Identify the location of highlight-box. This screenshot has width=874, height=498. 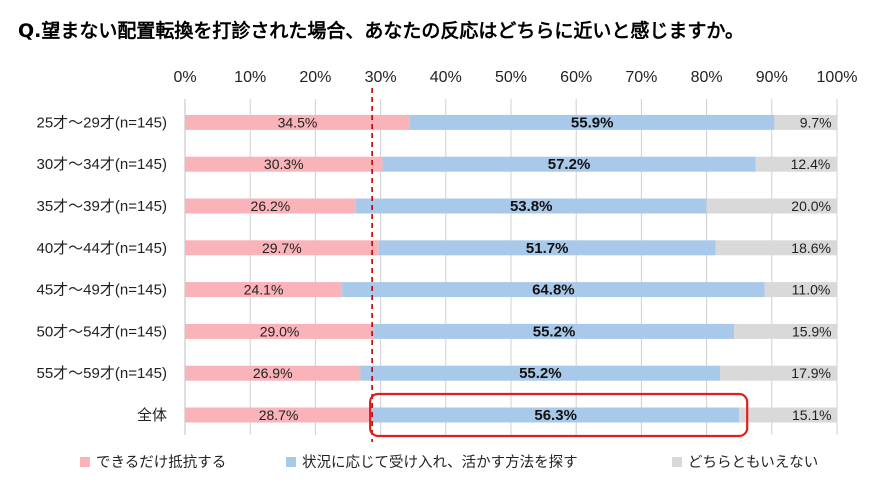
(559, 415).